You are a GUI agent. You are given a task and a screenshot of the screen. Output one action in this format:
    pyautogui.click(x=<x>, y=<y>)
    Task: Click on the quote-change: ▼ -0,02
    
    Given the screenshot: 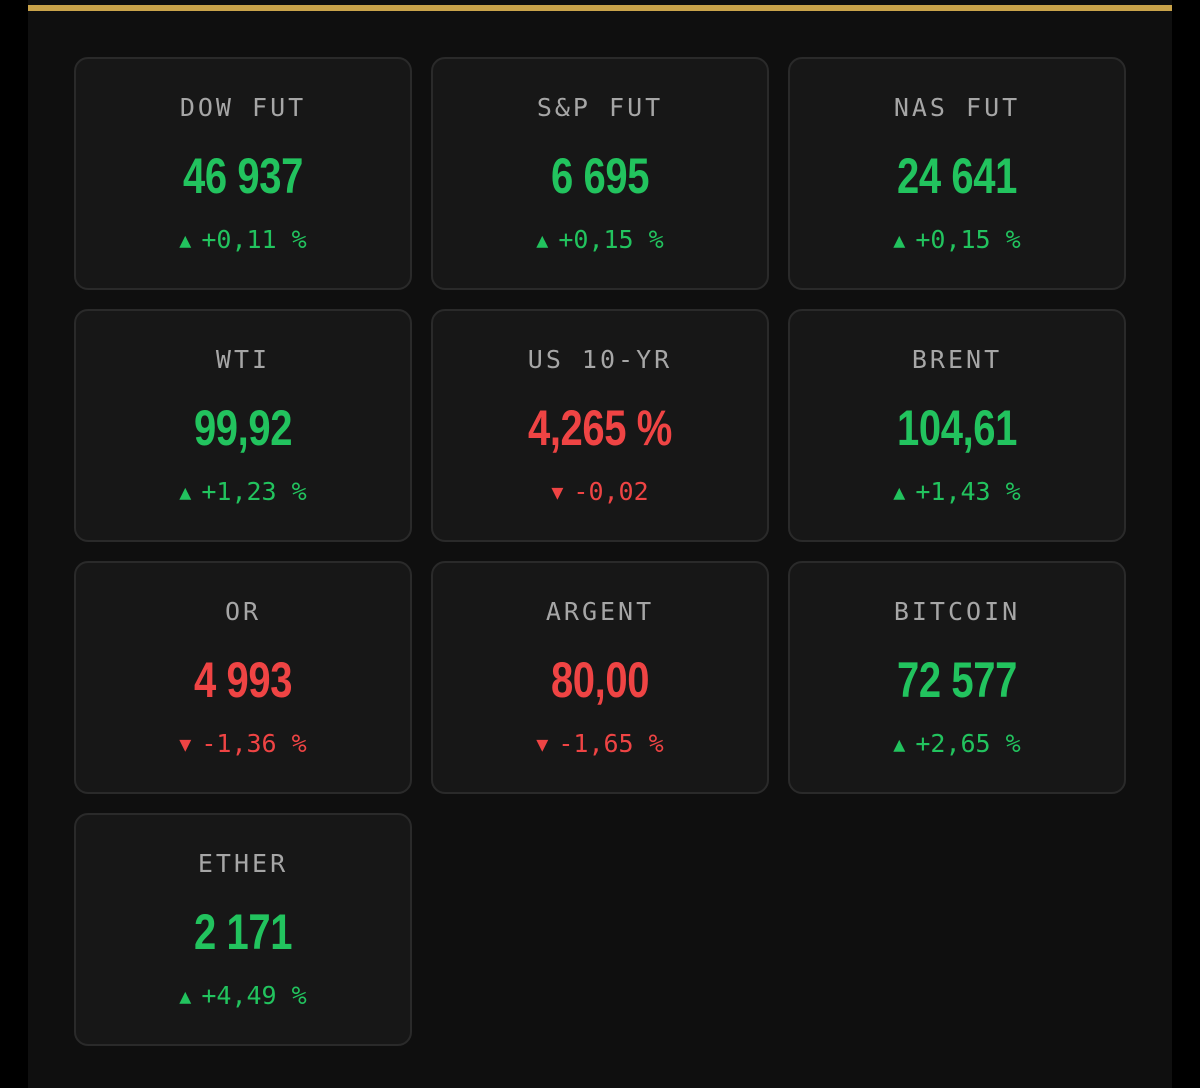 What is the action you would take?
    pyautogui.click(x=600, y=492)
    